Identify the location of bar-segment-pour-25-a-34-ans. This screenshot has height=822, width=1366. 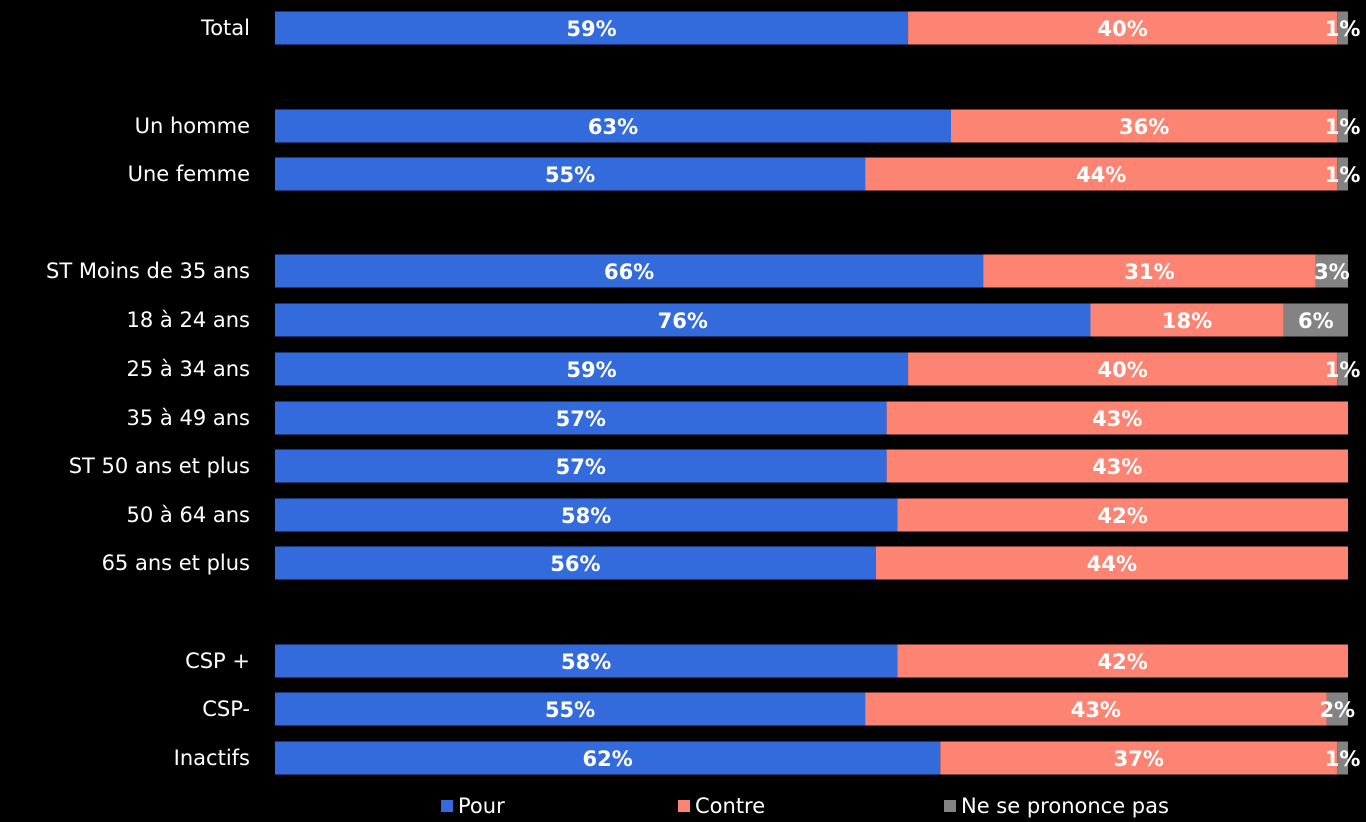
(592, 369).